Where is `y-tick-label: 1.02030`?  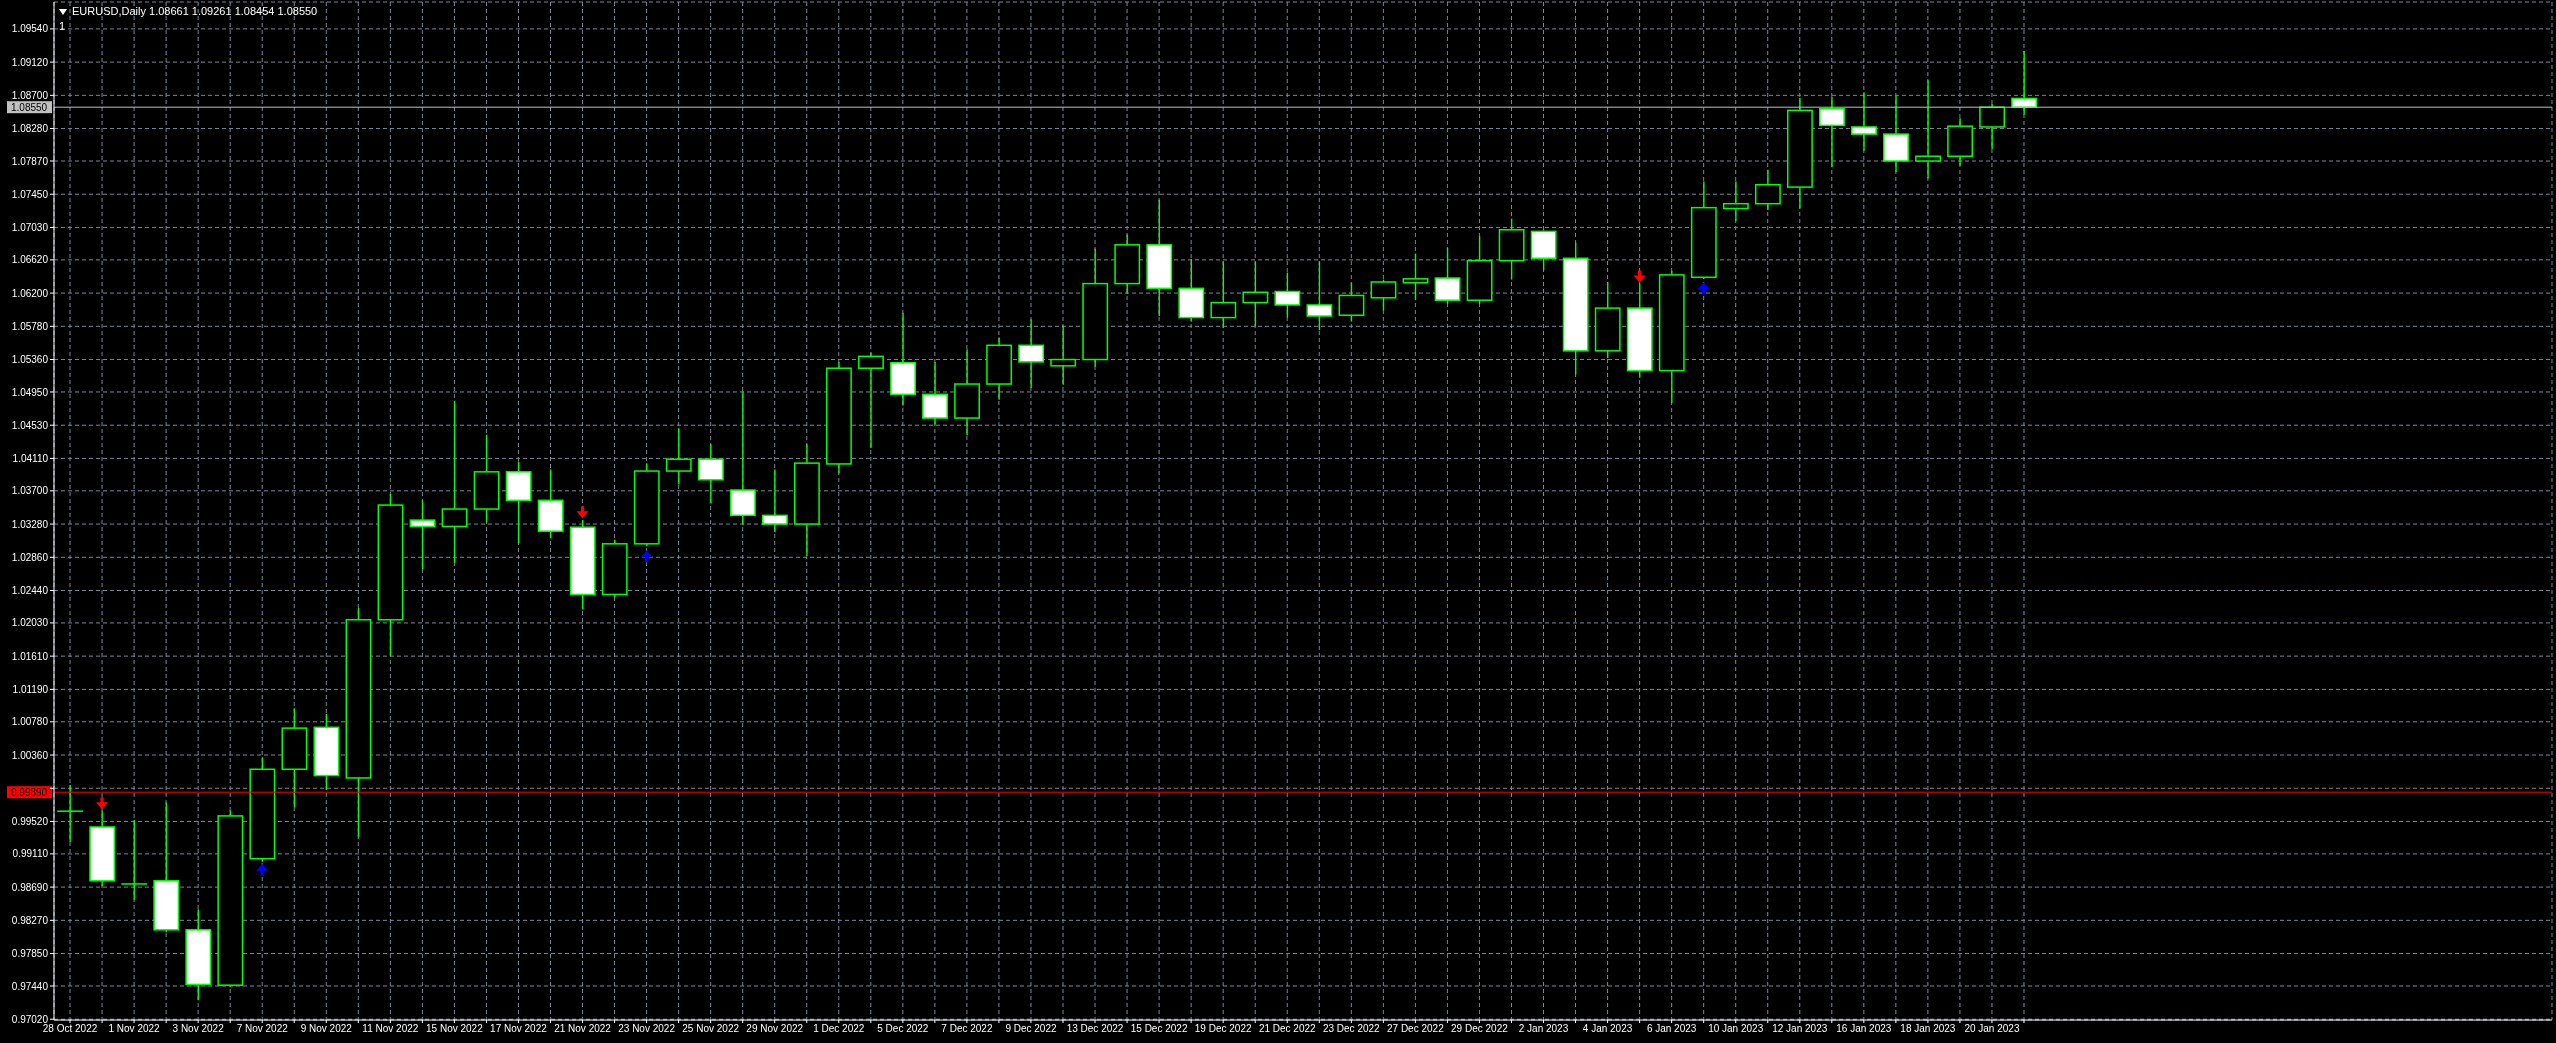 y-tick-label: 1.02030 is located at coordinates (30, 623).